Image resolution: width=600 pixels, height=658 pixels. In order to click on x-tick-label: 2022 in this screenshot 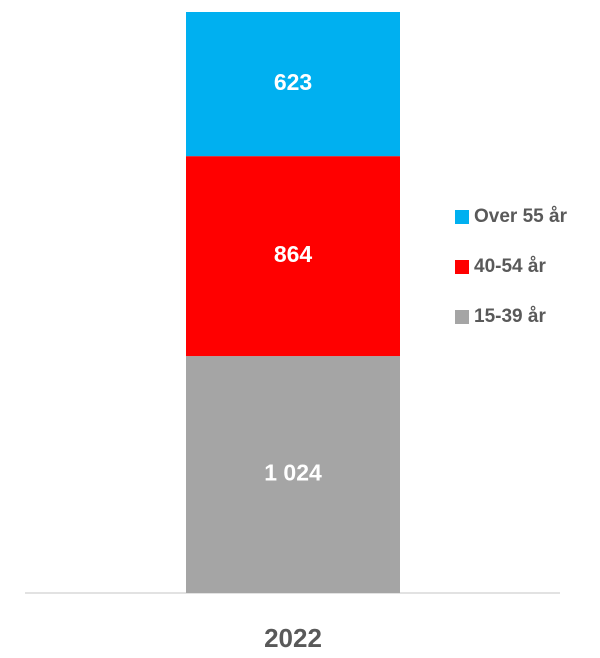, I will do `click(293, 638)`.